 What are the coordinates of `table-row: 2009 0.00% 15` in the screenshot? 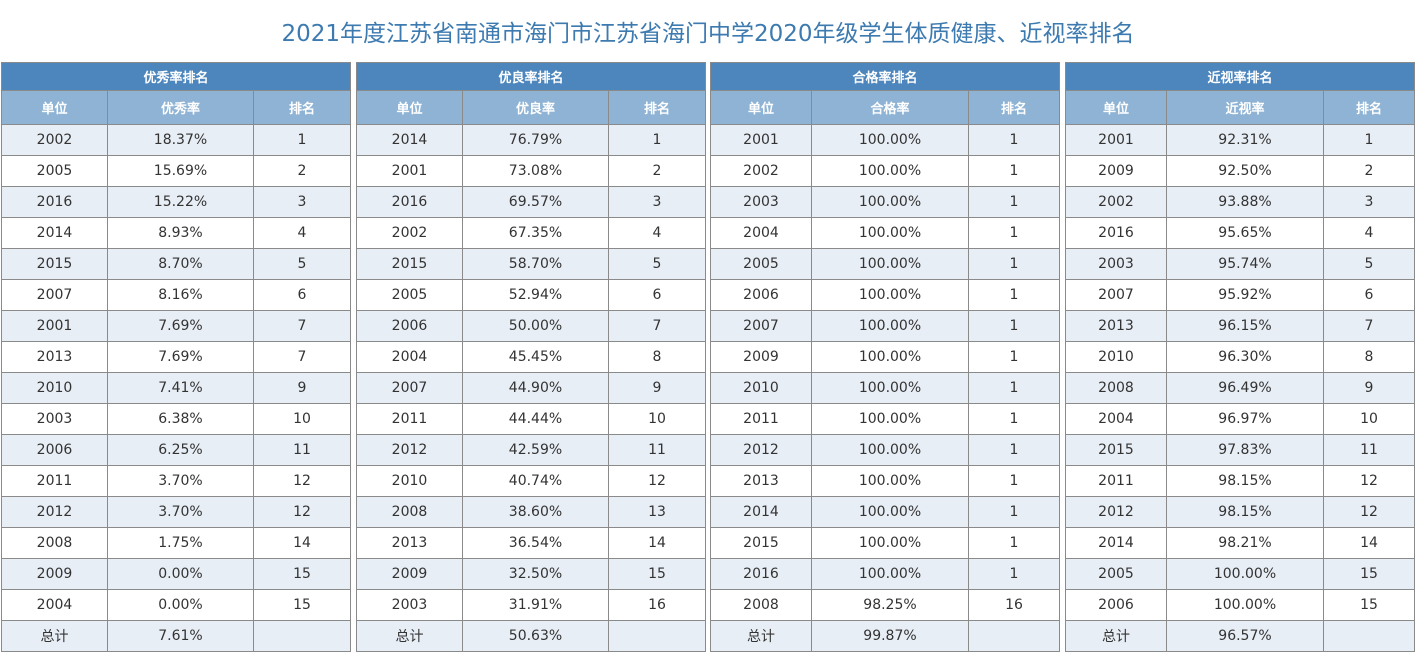 It's located at (176, 574).